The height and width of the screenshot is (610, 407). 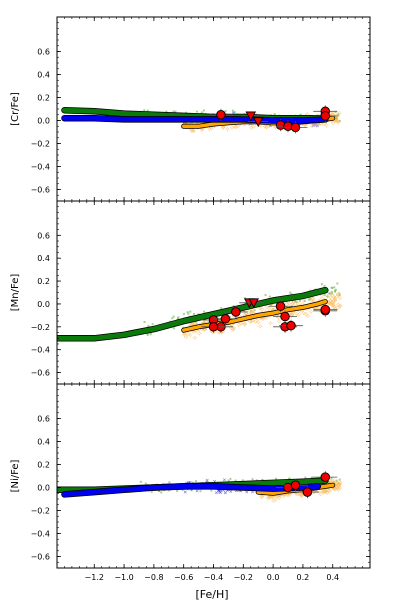 What do you see at coordinates (303, 577) in the screenshot?
I see `x-tick-label: 0.2` at bounding box center [303, 577].